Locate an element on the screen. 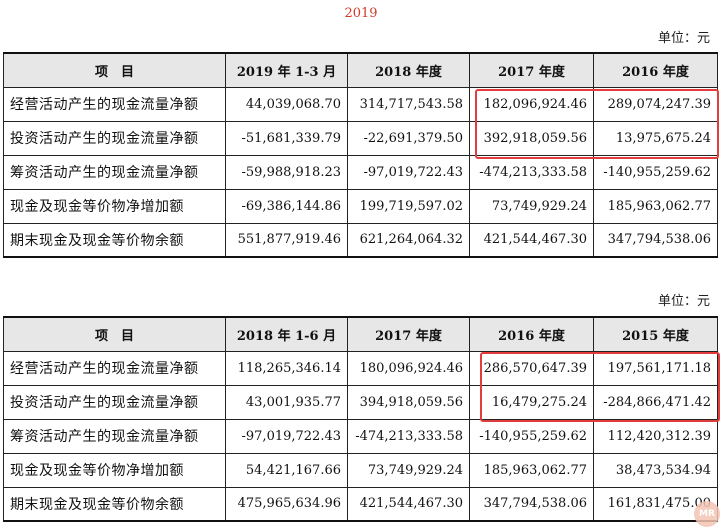  header-period-4: 2015 年度 is located at coordinates (655, 334).